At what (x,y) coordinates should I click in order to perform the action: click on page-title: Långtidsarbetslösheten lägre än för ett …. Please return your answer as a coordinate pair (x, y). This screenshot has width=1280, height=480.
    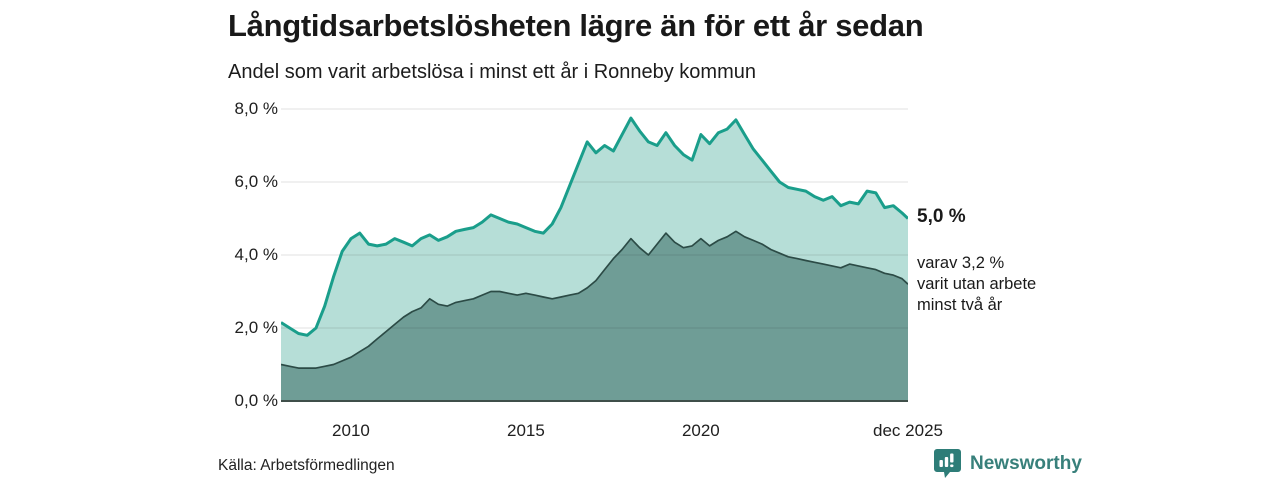
    Looking at the image, I should click on (576, 25).